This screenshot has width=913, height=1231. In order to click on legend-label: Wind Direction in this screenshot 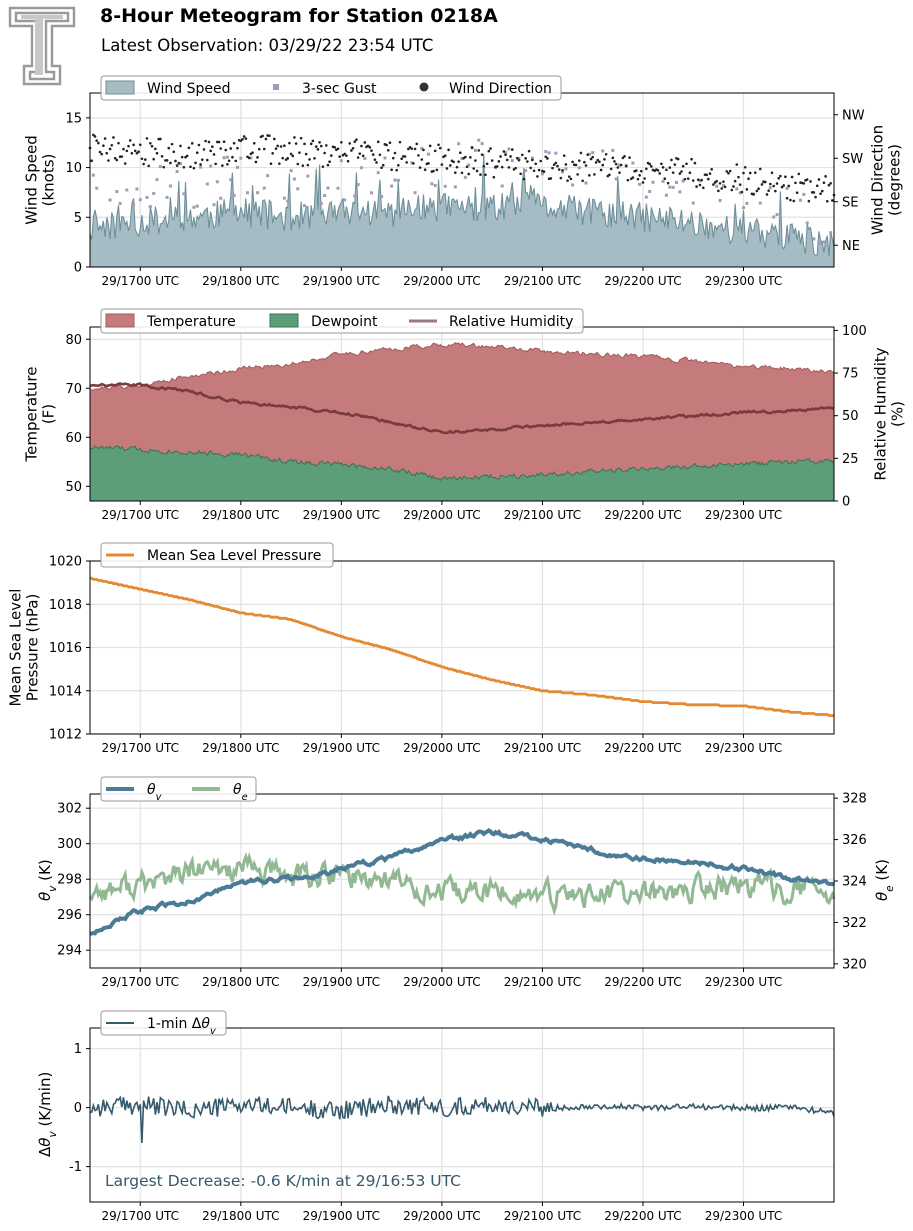, I will do `click(500, 89)`.